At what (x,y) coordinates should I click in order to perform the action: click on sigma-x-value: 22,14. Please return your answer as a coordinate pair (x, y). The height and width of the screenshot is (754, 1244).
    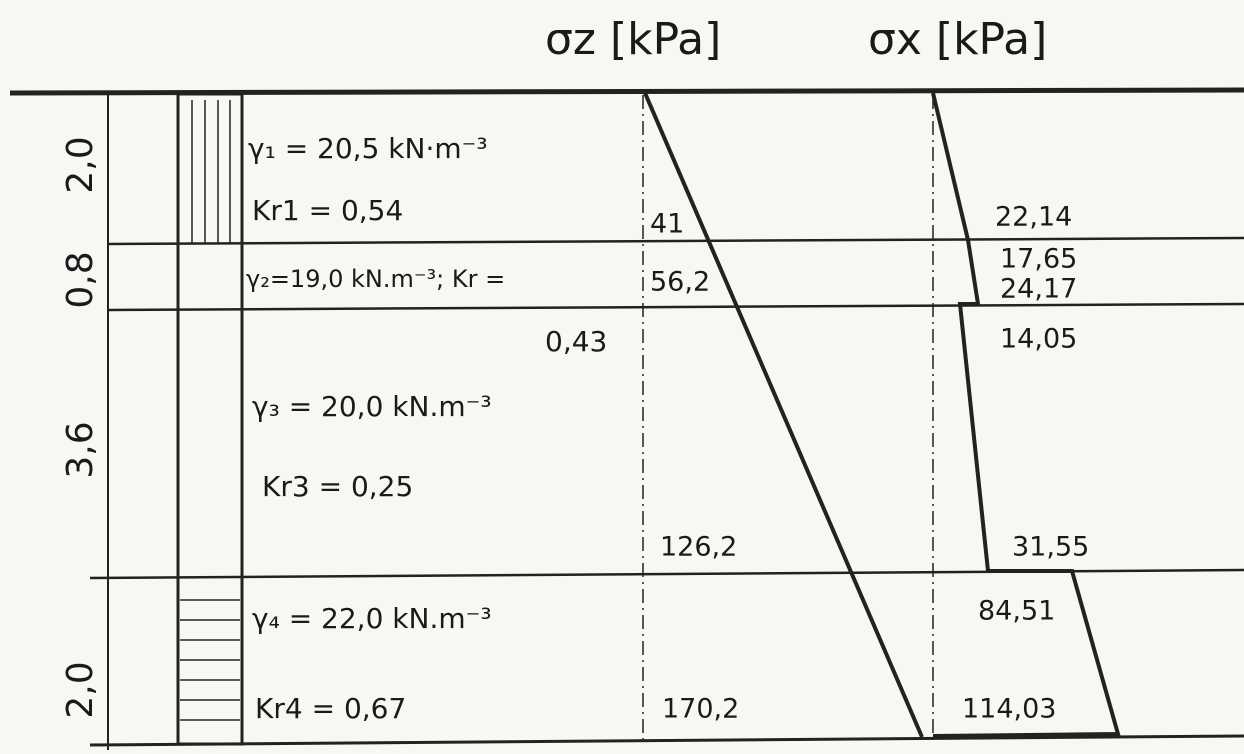
    Looking at the image, I should click on (1033, 217).